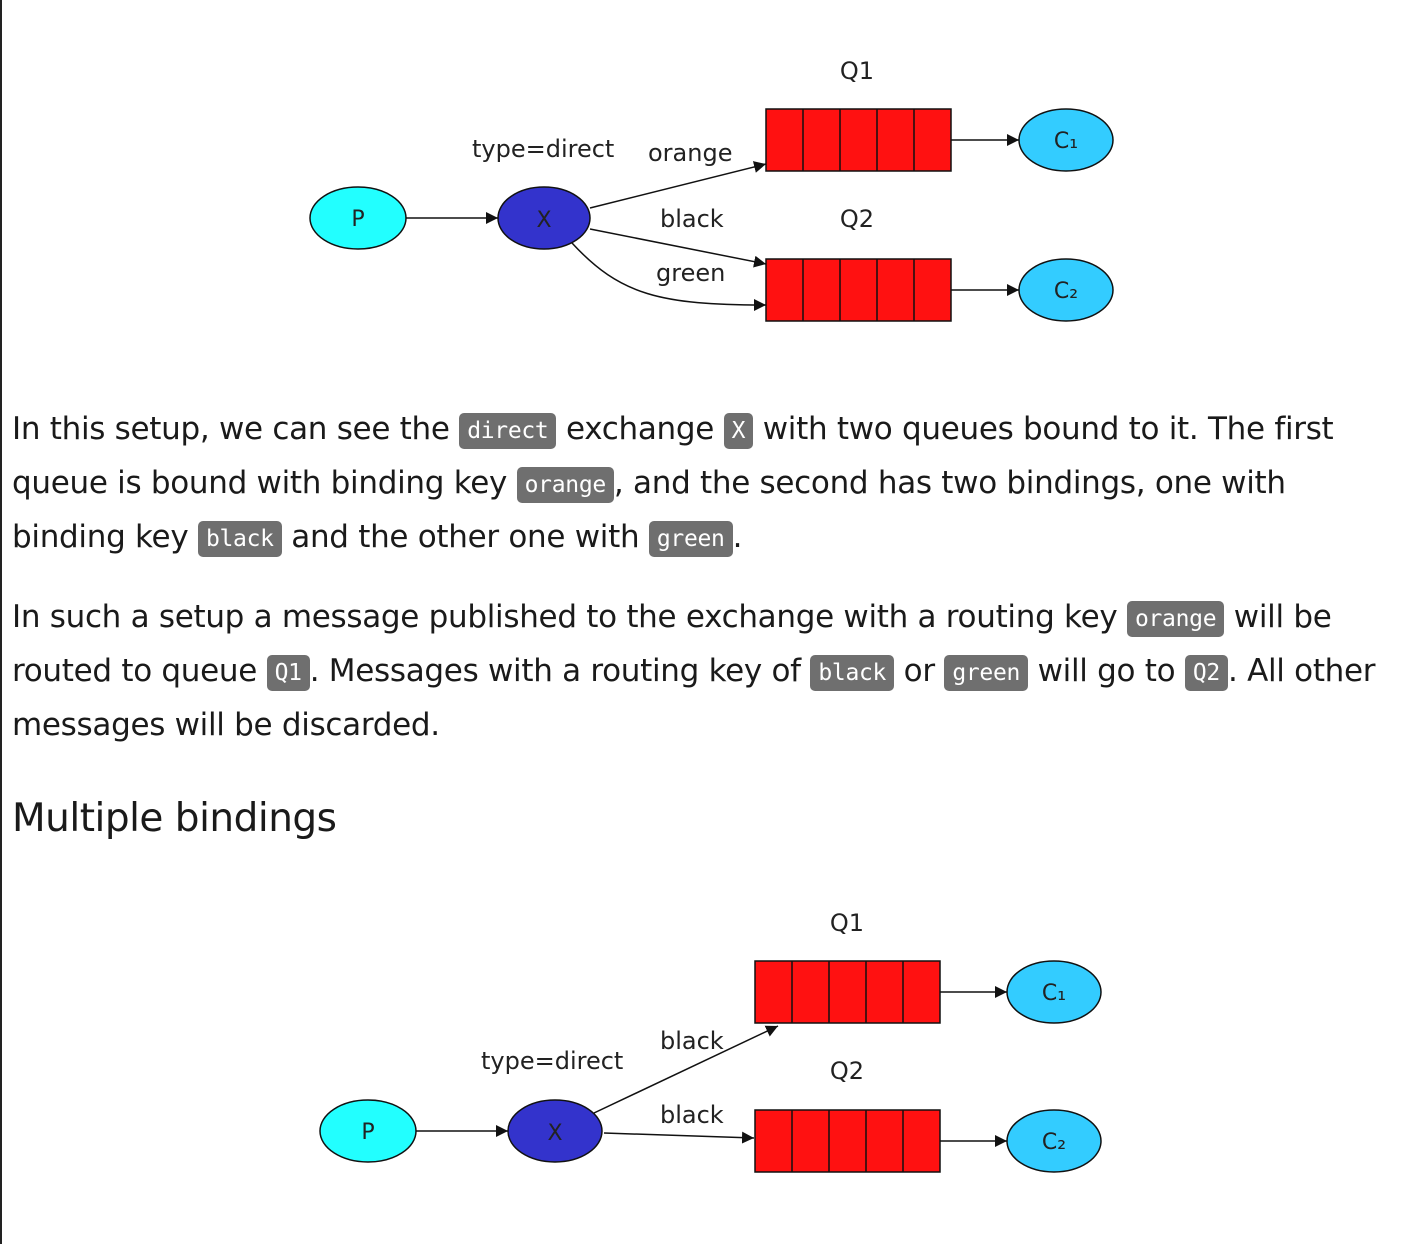 Image resolution: width=1422 pixels, height=1244 pixels. What do you see at coordinates (264, 483) in the screenshot?
I see `text: queue is bound with binding key` at bounding box center [264, 483].